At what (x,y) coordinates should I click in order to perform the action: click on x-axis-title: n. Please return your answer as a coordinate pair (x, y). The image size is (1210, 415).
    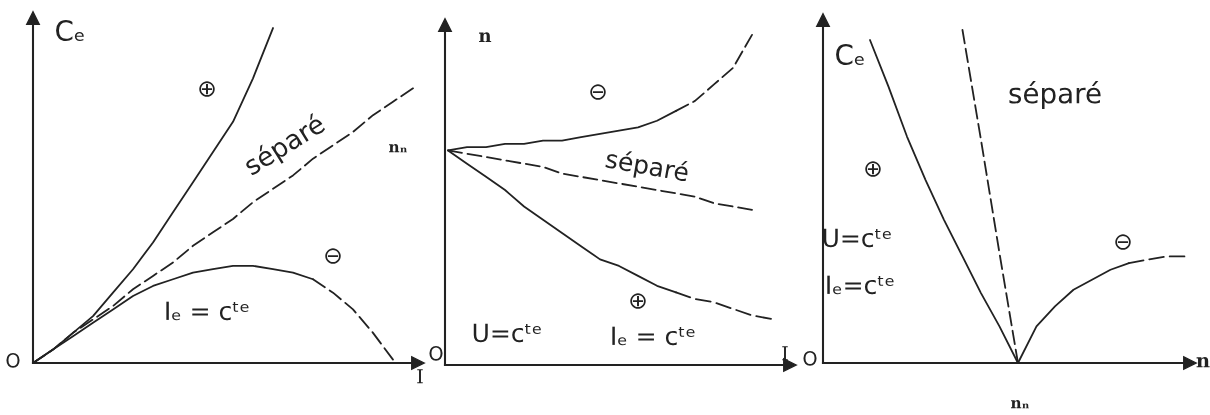
    Looking at the image, I should click on (1203, 362).